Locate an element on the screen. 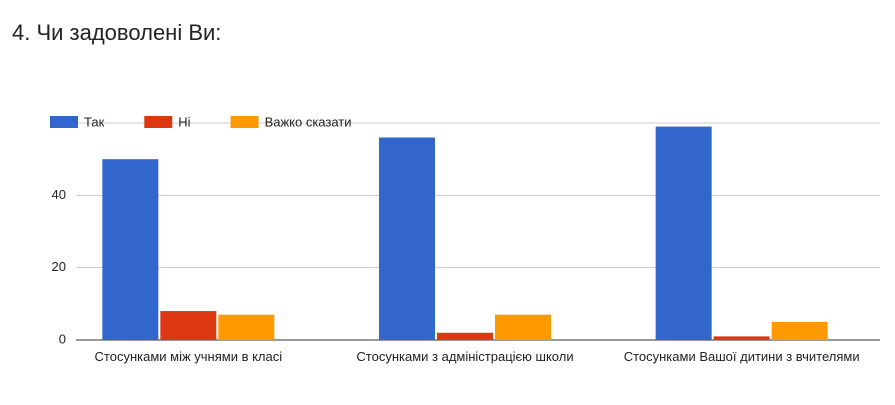  x-tick-label: Стосунками між учнями в класі is located at coordinates (188, 356).